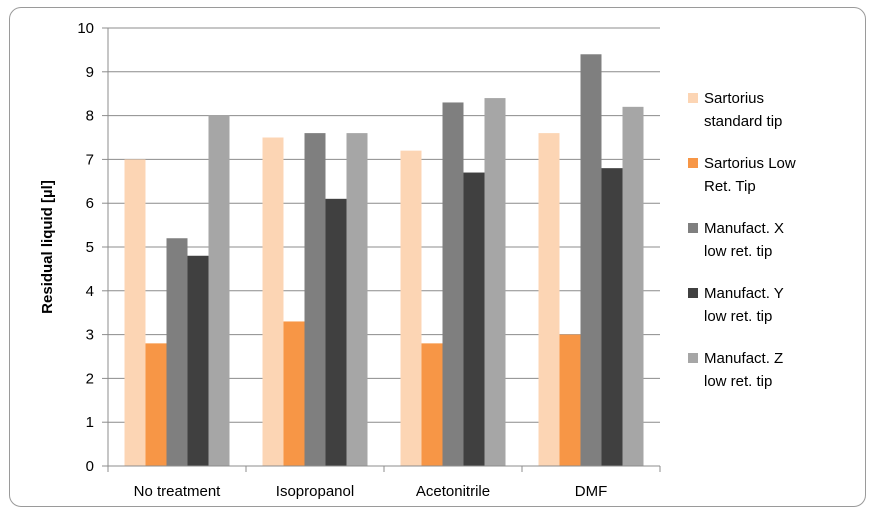 This screenshot has width=876, height=515. I want to click on x-tick-label: No treatment, so click(178, 491).